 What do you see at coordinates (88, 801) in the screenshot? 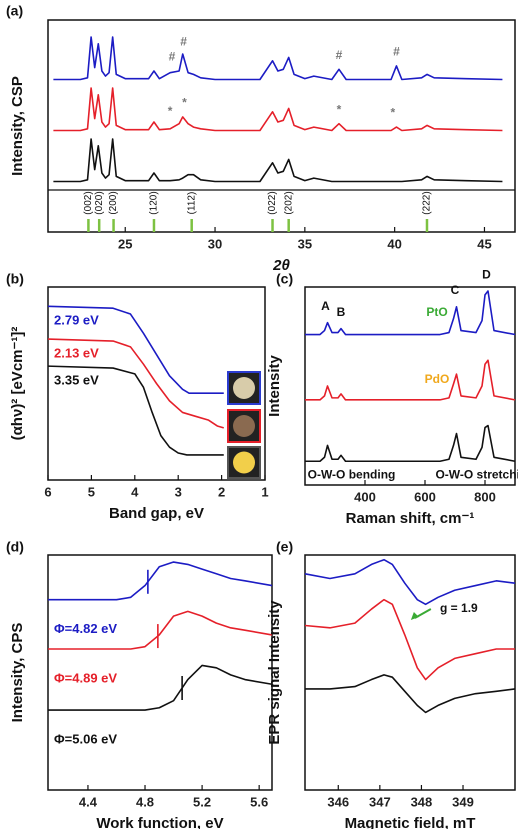
I see `x-tick-label: 4.4` at bounding box center [88, 801].